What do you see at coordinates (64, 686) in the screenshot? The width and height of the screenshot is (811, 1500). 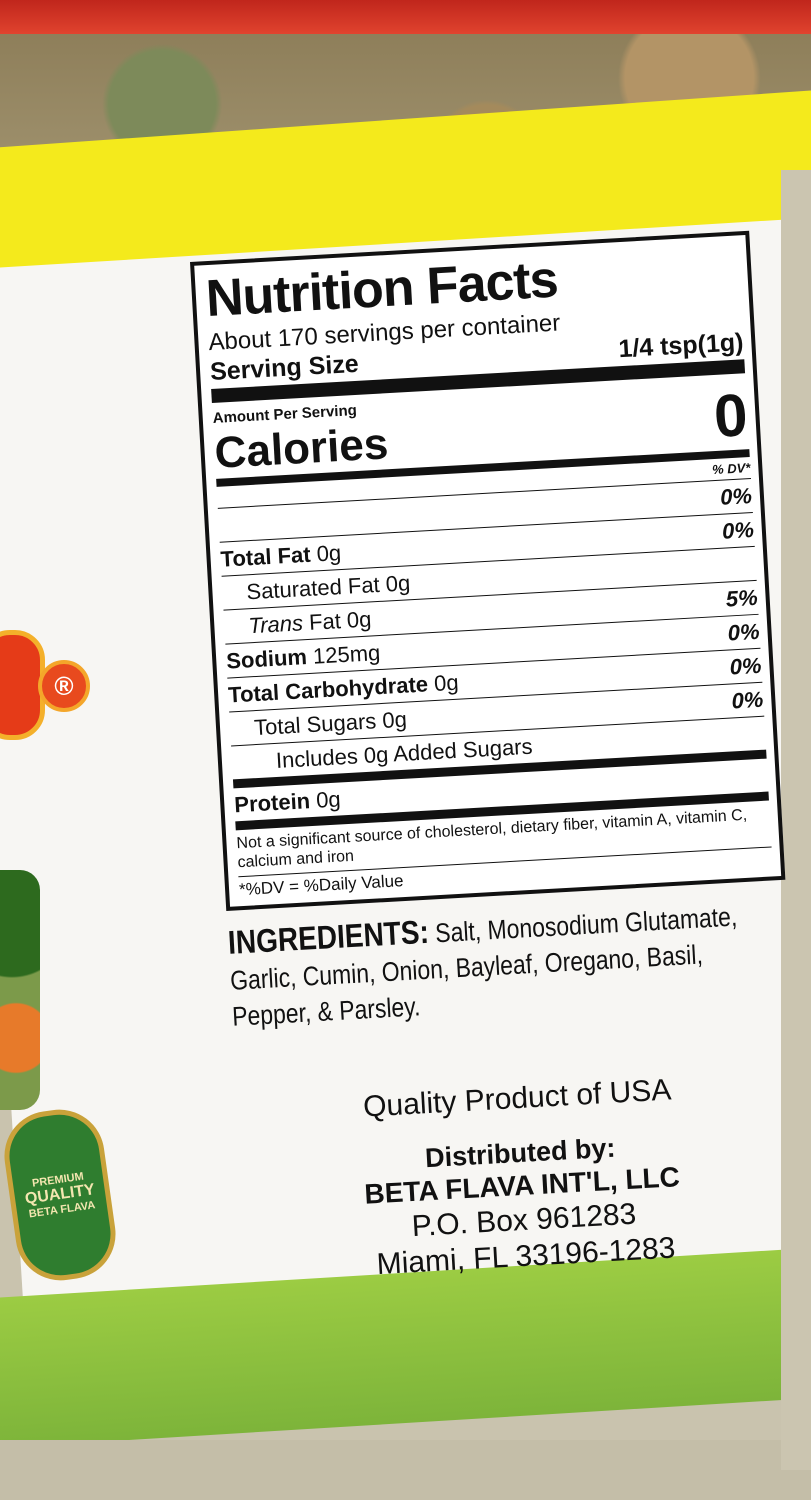 I see `registered-mark: ®` at bounding box center [64, 686].